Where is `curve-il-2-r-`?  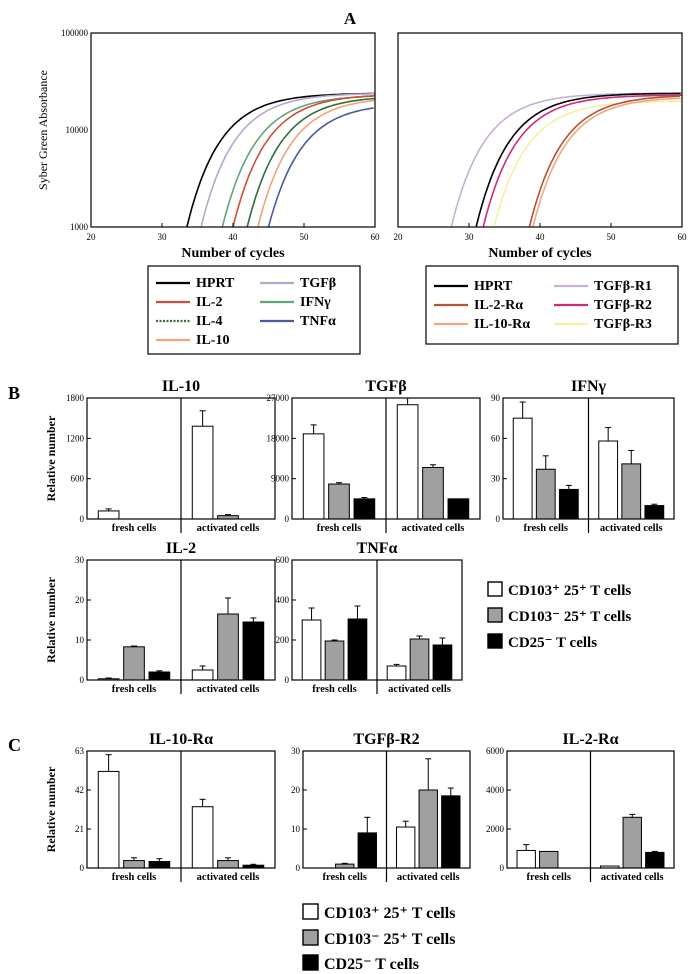 curve-il-2-r- is located at coordinates (604, 161).